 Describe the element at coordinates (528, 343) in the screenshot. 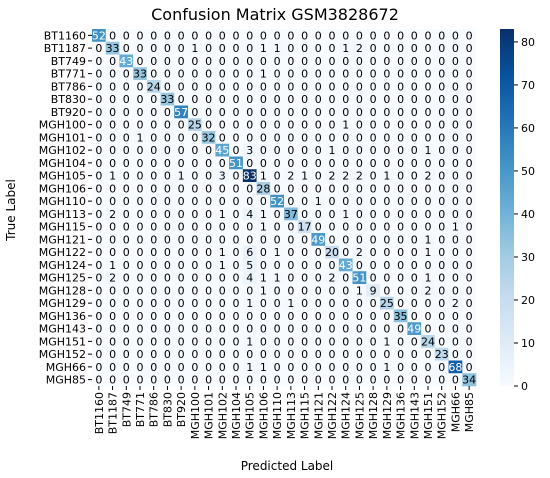

I see `colorbar-tick-label: 10` at that location.